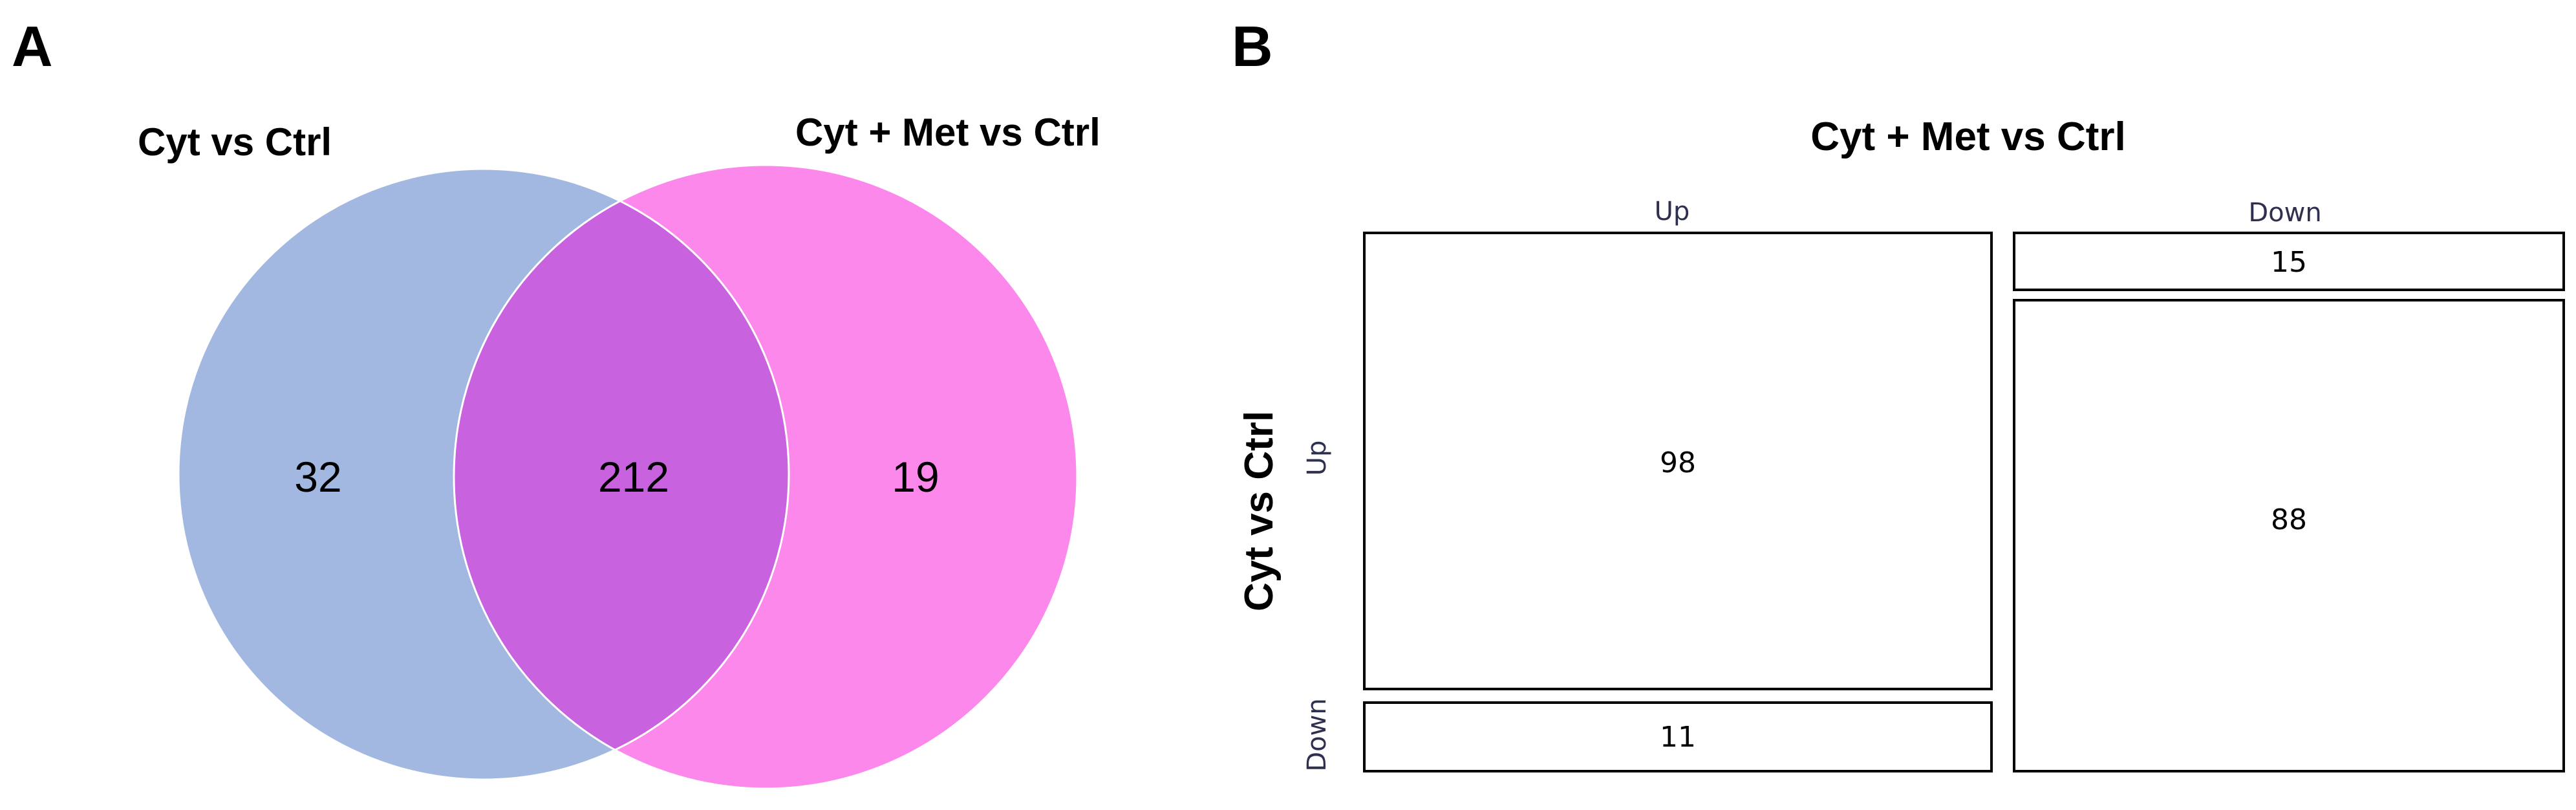 The image size is (2576, 810). I want to click on panel-b-letter: B, so click(1252, 46).